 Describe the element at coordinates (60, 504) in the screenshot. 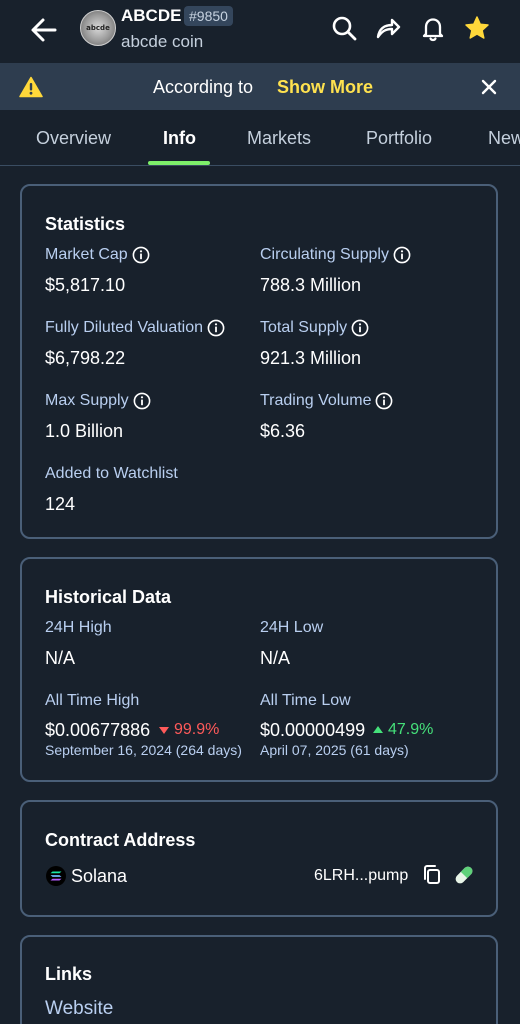

I see `watchlist-value: 124` at that location.